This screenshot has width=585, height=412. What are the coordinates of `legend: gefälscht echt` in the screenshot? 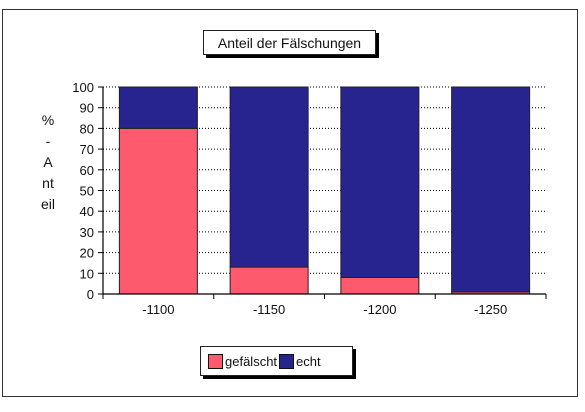 It's located at (276, 361).